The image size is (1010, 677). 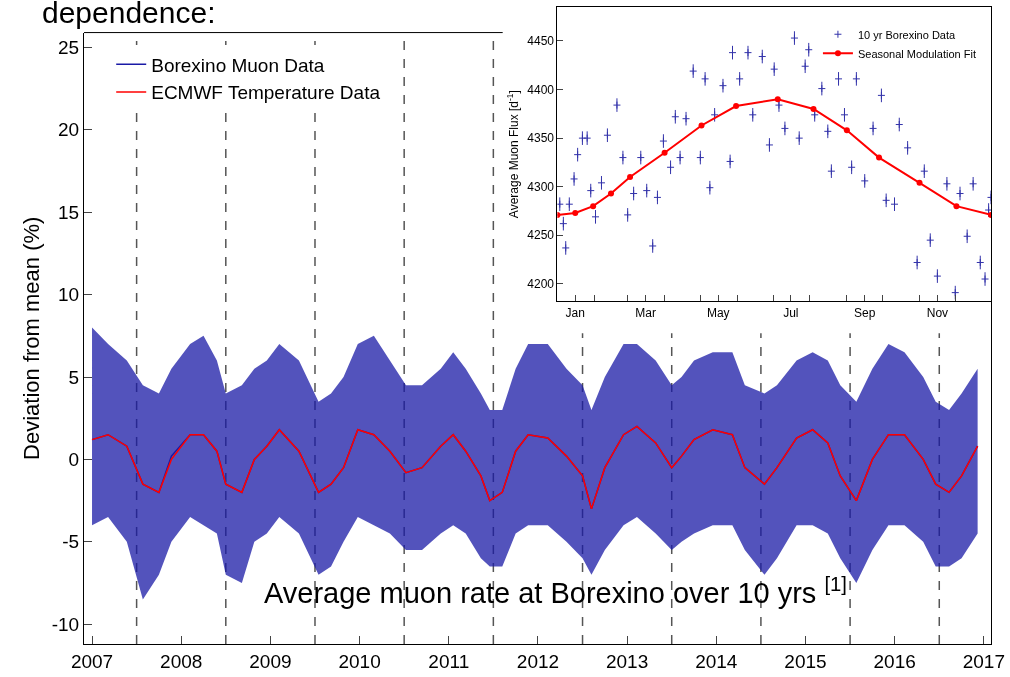 What do you see at coordinates (69, 130) in the screenshot?
I see `y-tick-label: 20` at bounding box center [69, 130].